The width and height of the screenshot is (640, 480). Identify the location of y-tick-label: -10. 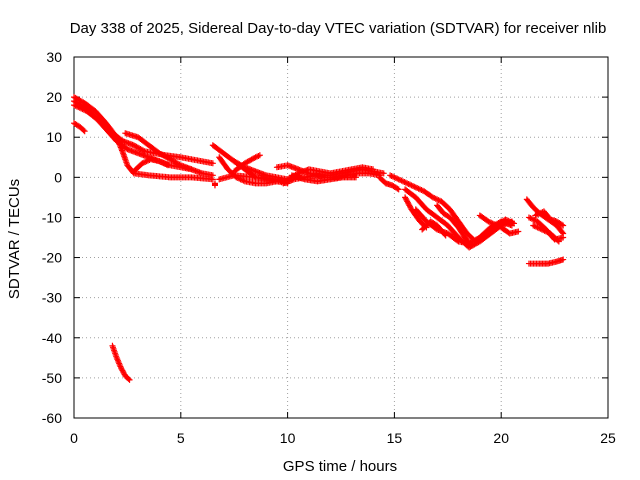
(52, 217).